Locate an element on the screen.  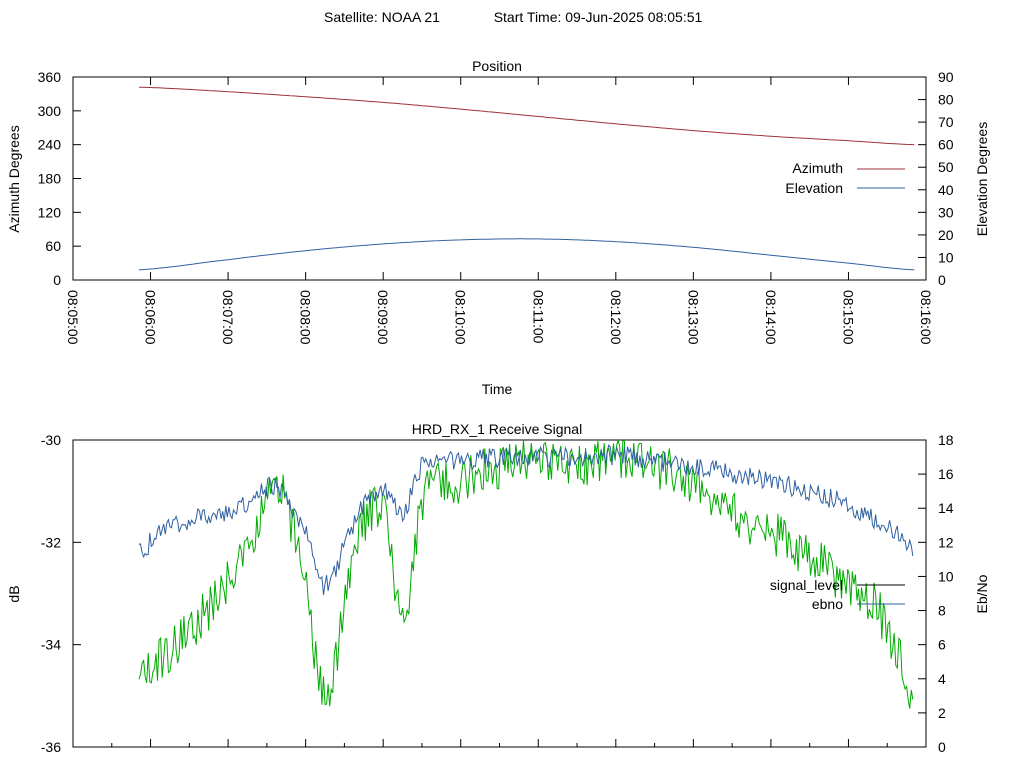
x-tick-label: 08:13:00 is located at coordinates (693, 317).